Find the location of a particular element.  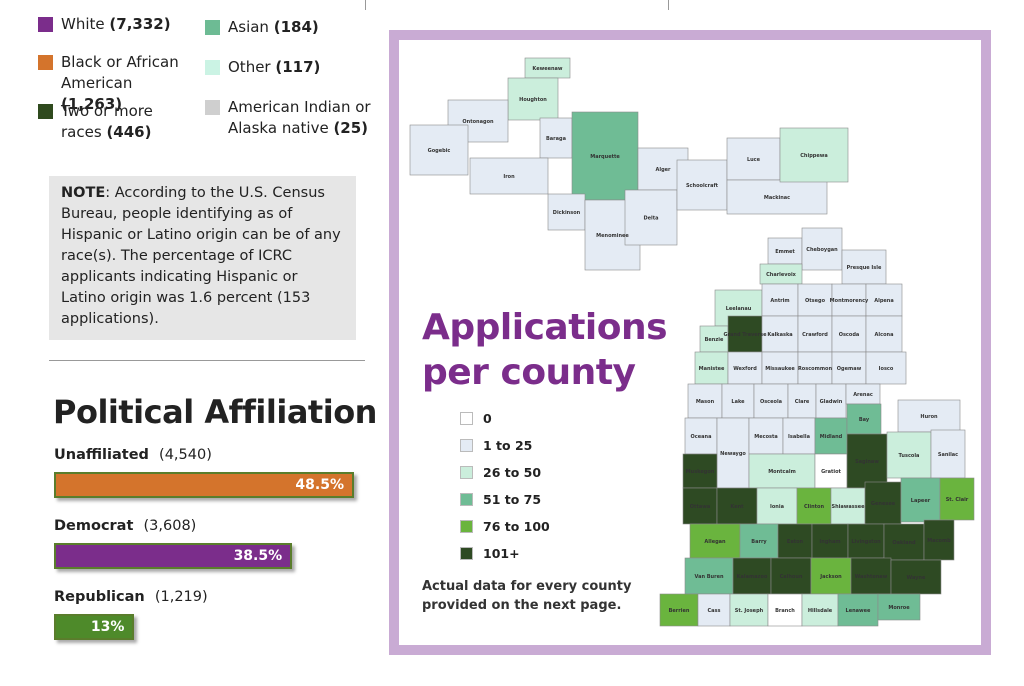

legend-text: Two or more races (446) is located at coordinates (124, 122).